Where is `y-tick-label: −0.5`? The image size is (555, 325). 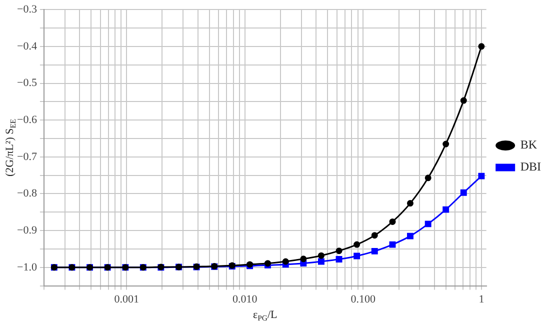 y-tick-label: −0.5 is located at coordinates (27, 83).